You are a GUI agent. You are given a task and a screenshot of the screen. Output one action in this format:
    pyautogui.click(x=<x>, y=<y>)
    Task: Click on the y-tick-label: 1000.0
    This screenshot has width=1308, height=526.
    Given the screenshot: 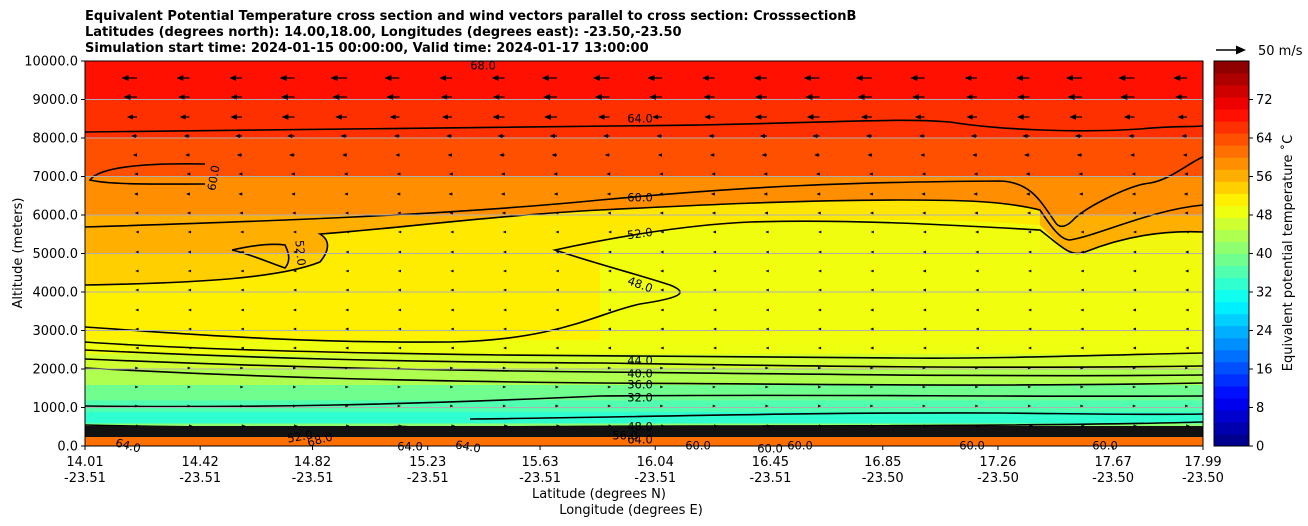 What is the action you would take?
    pyautogui.click(x=56, y=408)
    